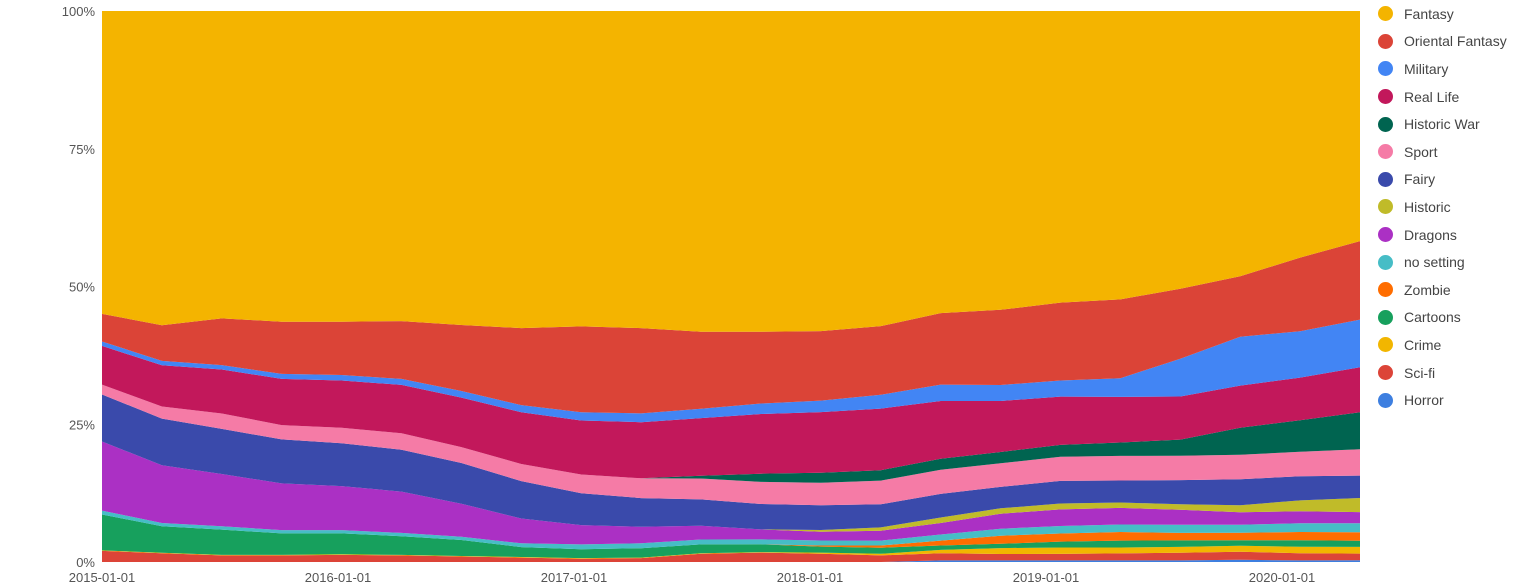 Image resolution: width=1517 pixels, height=588 pixels. I want to click on y-tick-label: 100%, so click(79, 11).